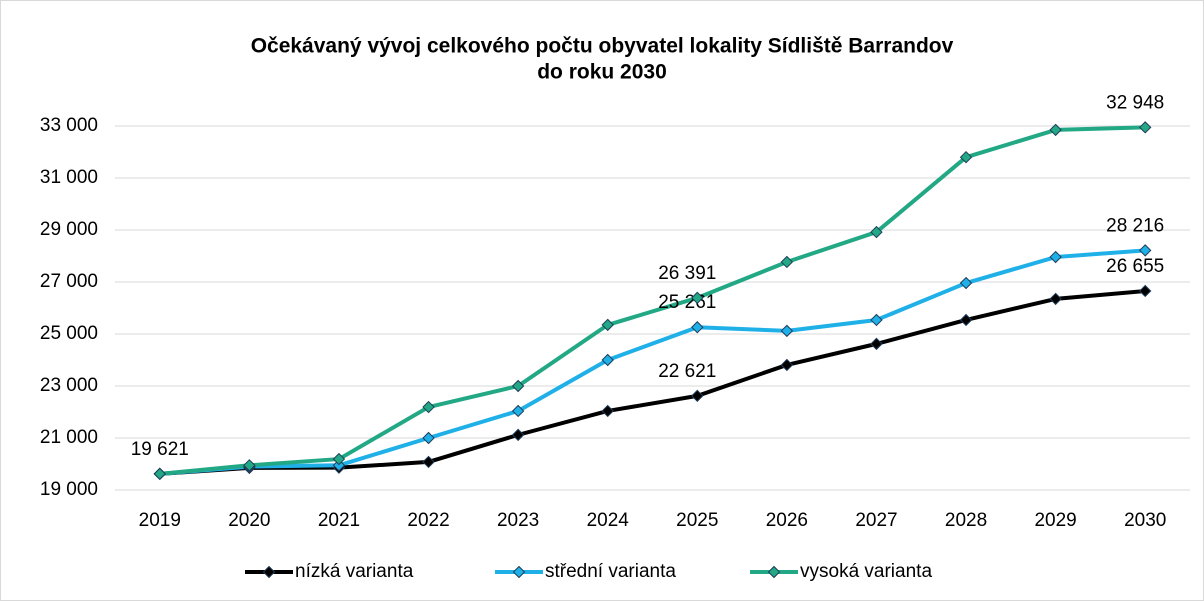 The image size is (1204, 601). What do you see at coordinates (787, 520) in the screenshot?
I see `x-tick-label: 2026` at bounding box center [787, 520].